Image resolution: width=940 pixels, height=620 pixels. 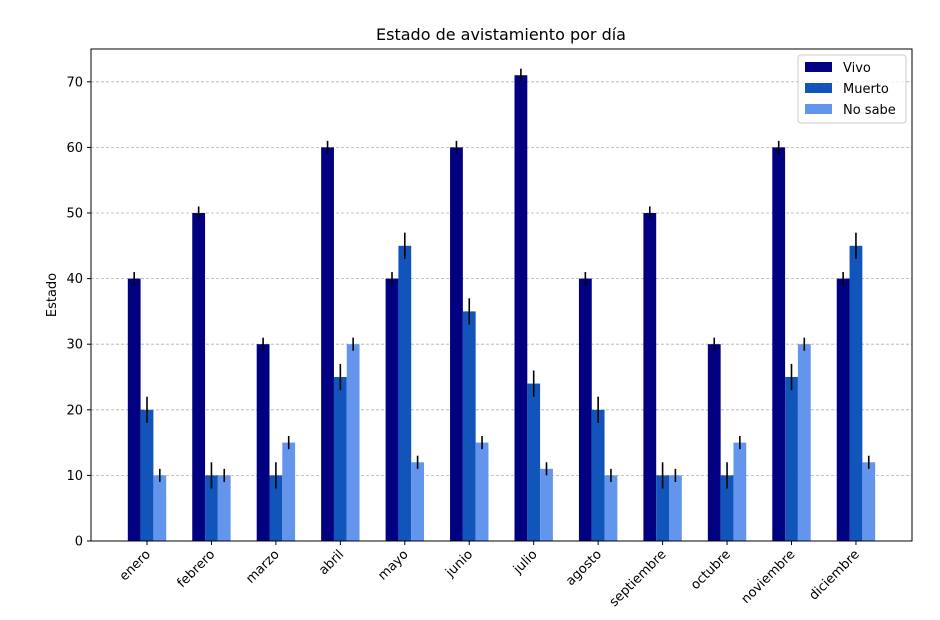 What do you see at coordinates (638, 578) in the screenshot?
I see `x-tick-label: septiembre` at bounding box center [638, 578].